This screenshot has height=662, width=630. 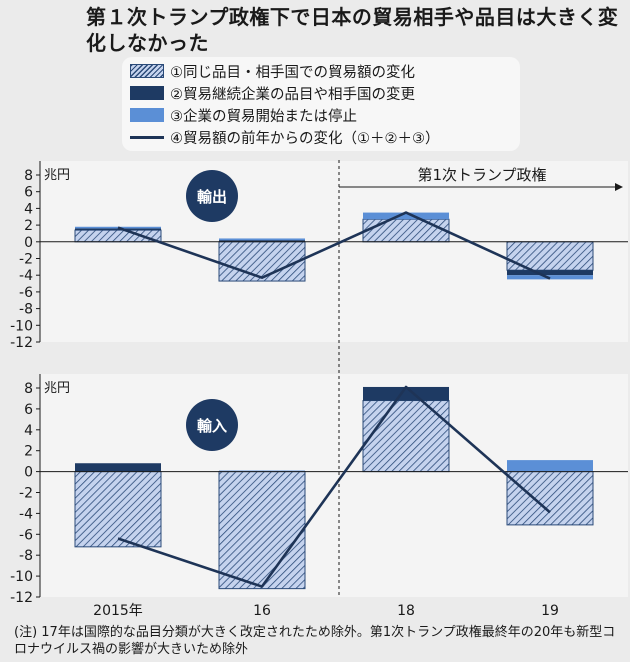 I want to click on legend-swatch-dark, so click(x=147, y=93).